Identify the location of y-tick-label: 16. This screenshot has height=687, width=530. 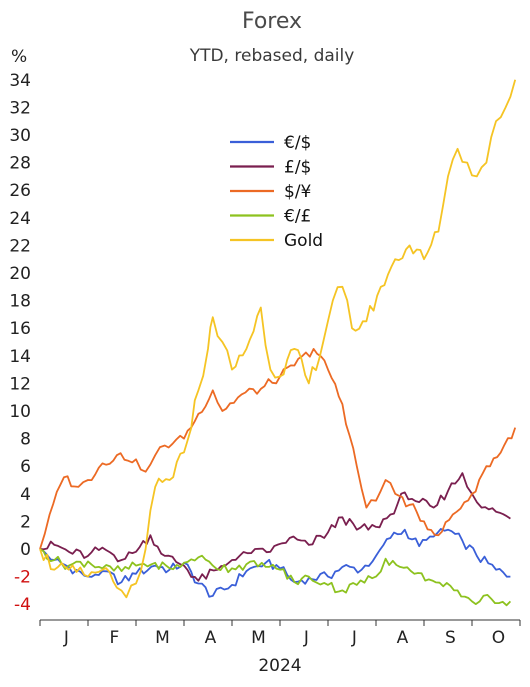
(20, 329).